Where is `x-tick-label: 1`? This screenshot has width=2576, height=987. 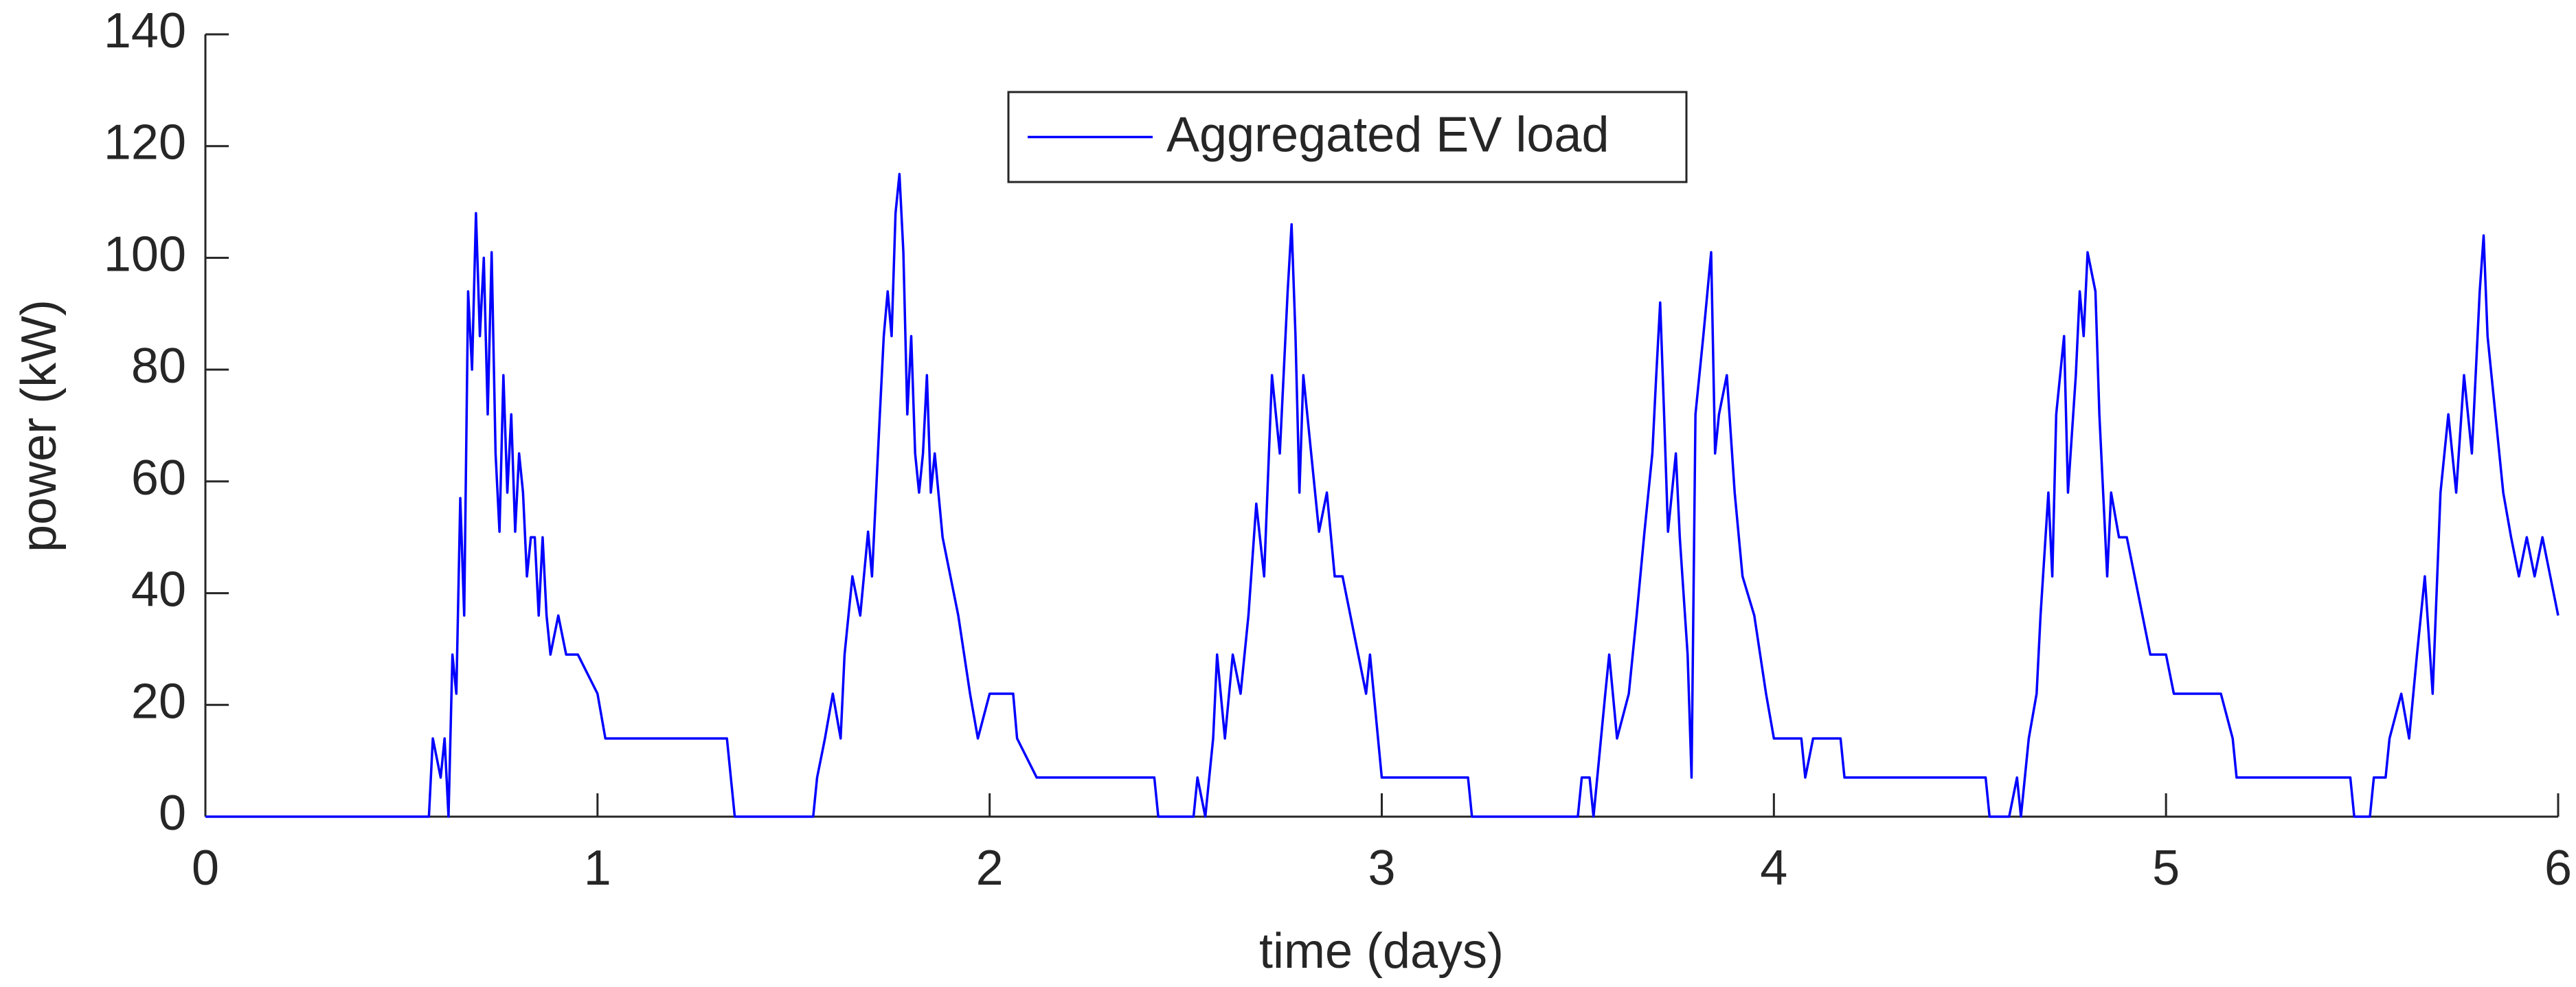
x-tick-label: 1 is located at coordinates (597, 868).